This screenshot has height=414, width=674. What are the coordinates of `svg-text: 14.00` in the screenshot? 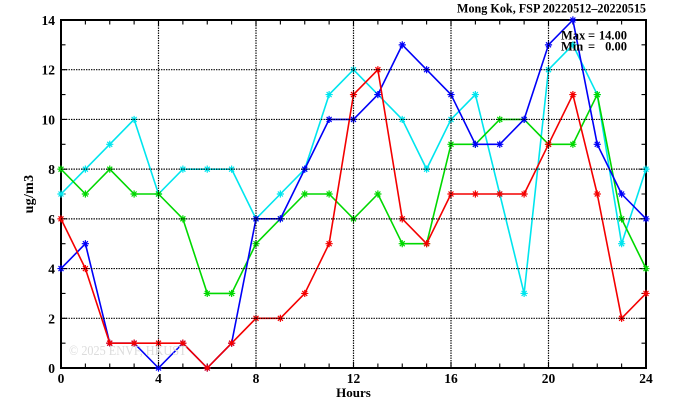 It's located at (613, 36).